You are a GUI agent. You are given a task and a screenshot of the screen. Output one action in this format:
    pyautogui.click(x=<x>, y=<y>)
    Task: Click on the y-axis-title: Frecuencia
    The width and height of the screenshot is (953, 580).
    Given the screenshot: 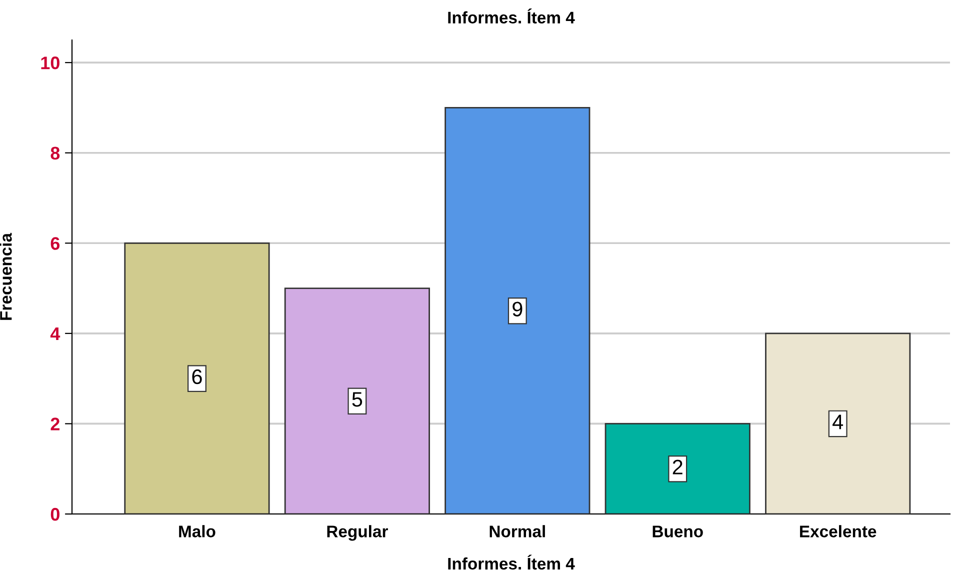 What is the action you would take?
    pyautogui.click(x=6, y=276)
    